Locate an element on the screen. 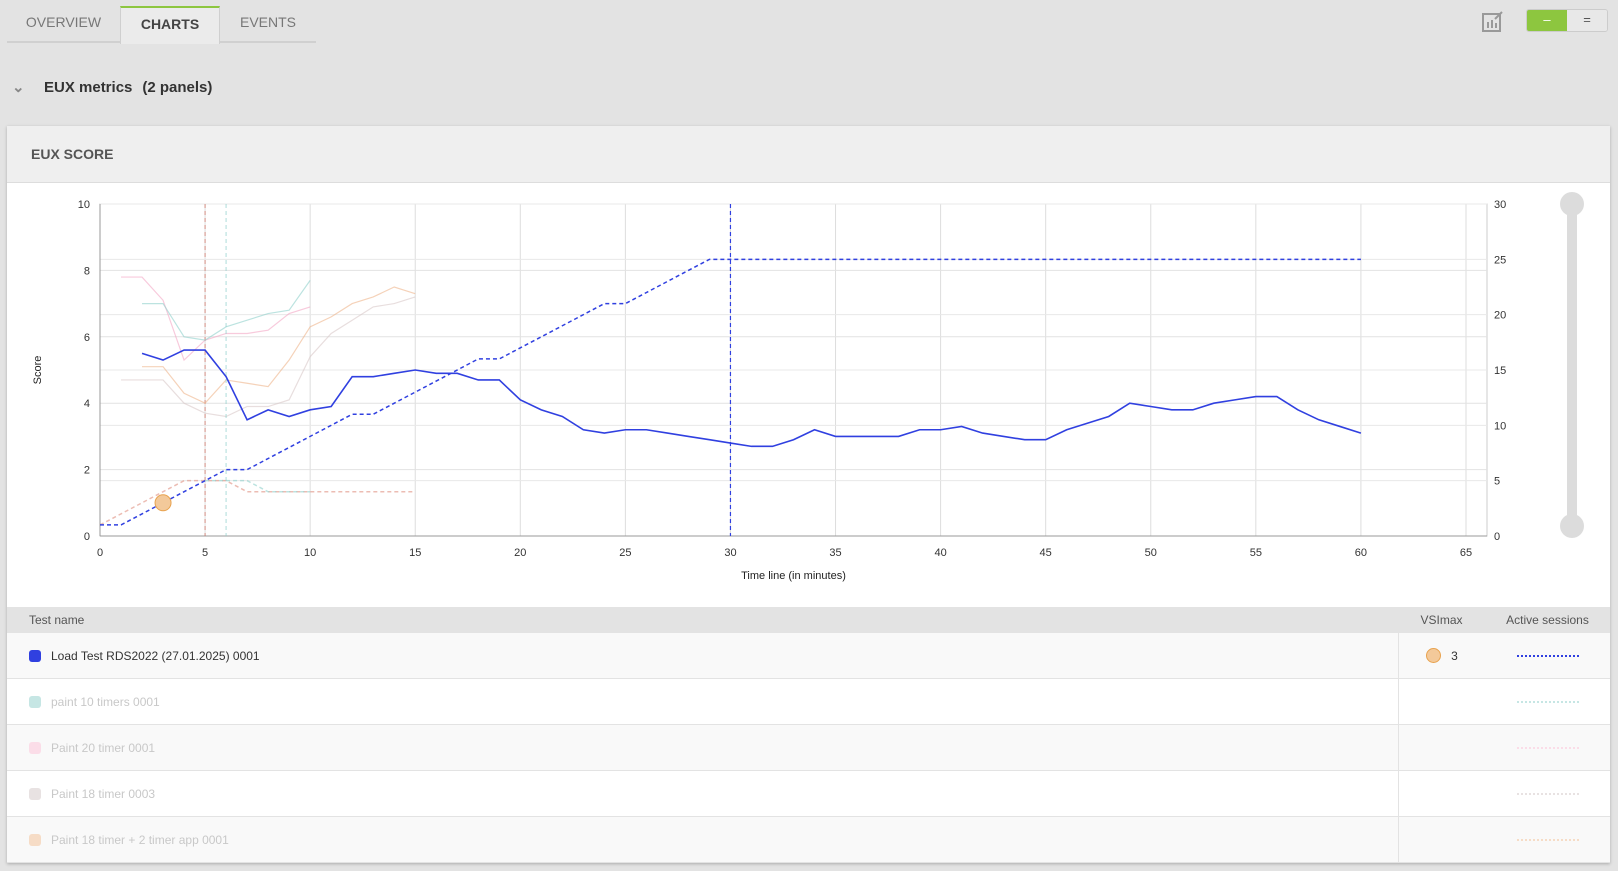  test-name: paint 10 timers 0001 is located at coordinates (105, 701).